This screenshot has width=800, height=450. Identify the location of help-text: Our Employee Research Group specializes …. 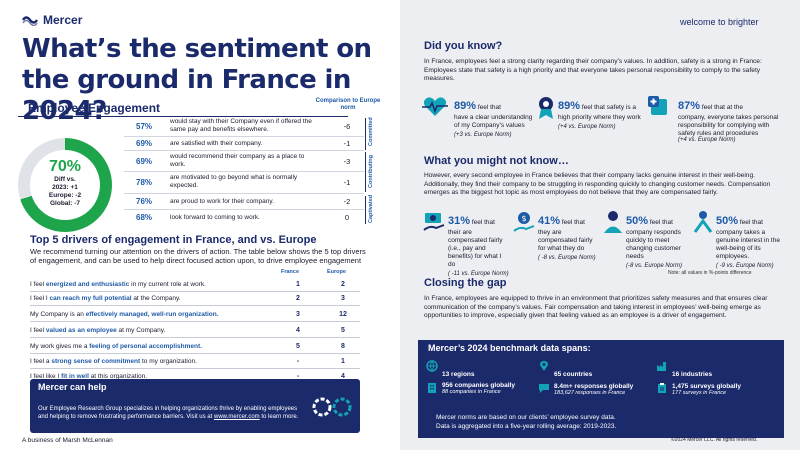
(170, 413).